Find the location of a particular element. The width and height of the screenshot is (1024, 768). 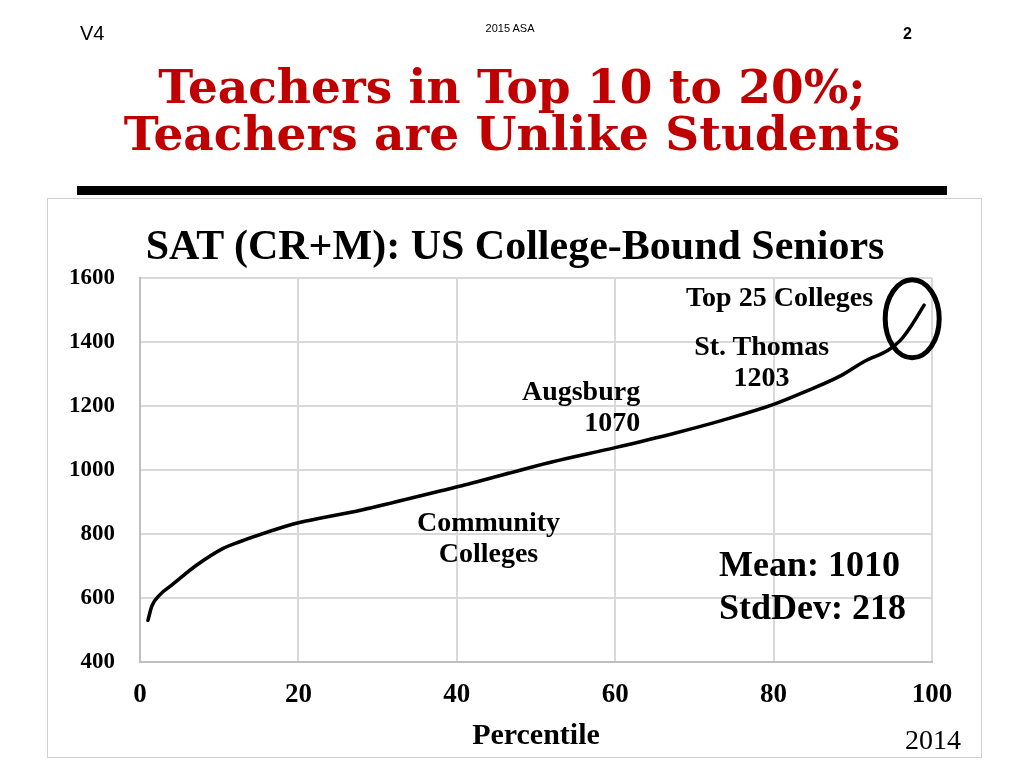

y-tick-label: 1600 is located at coordinates (92, 276).